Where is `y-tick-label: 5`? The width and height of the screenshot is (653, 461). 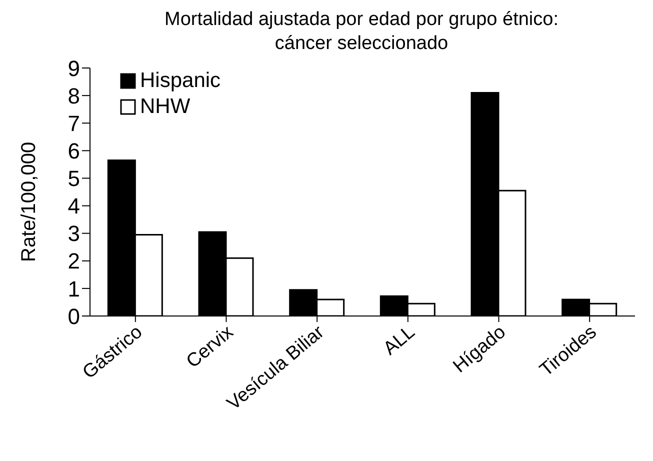 y-tick-label: 5 is located at coordinates (74, 179).